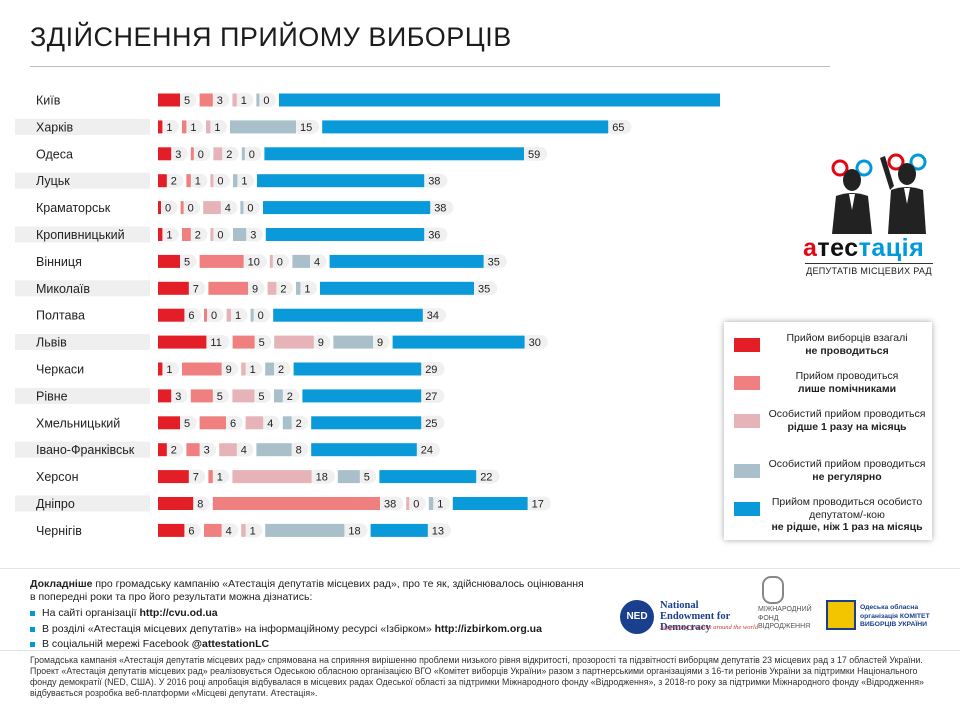 The height and width of the screenshot is (720, 960). I want to click on city-label: Чернігів, so click(59, 531).